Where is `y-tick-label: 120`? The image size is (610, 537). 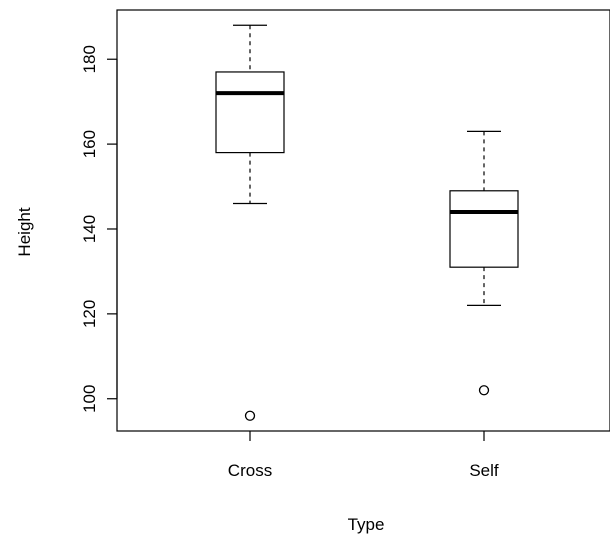
y-tick-label: 120 is located at coordinates (89, 314).